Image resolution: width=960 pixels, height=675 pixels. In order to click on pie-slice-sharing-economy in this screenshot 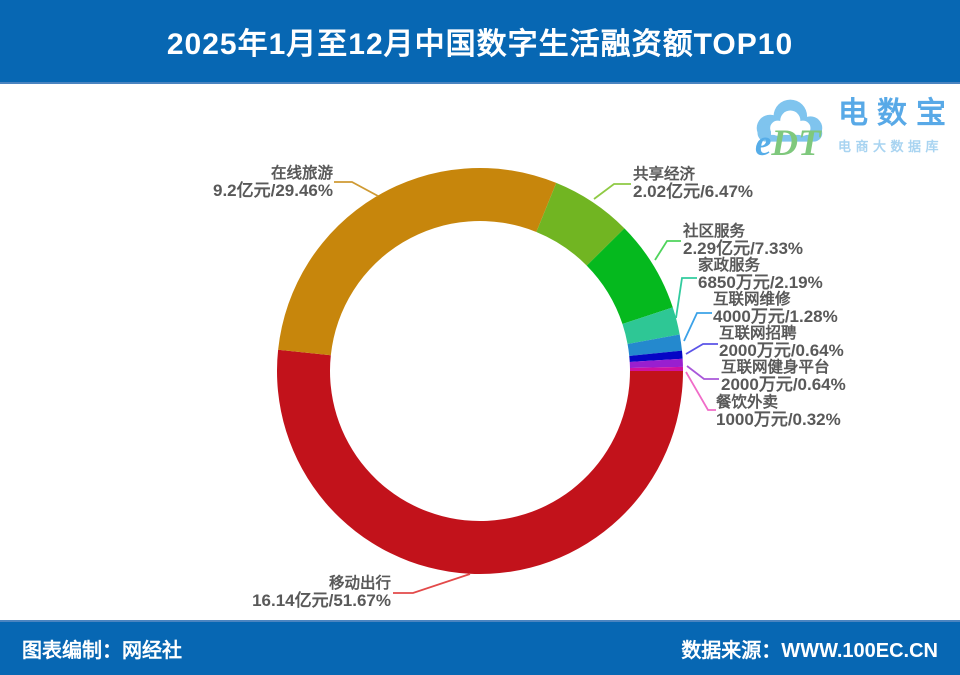, I will do `click(580, 224)`.